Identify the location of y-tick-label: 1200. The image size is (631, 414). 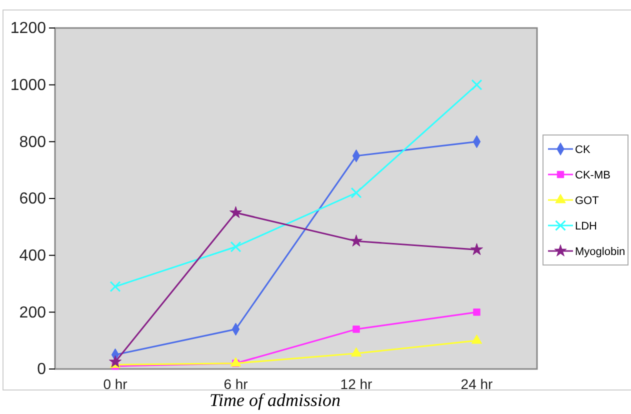
(28, 29).